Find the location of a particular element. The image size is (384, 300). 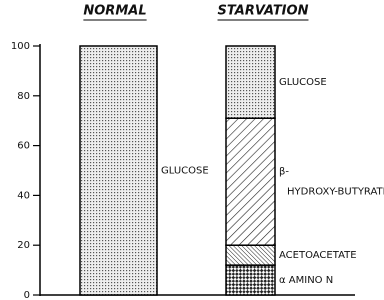

y-tick-label: 100 is located at coordinates (20, 46).